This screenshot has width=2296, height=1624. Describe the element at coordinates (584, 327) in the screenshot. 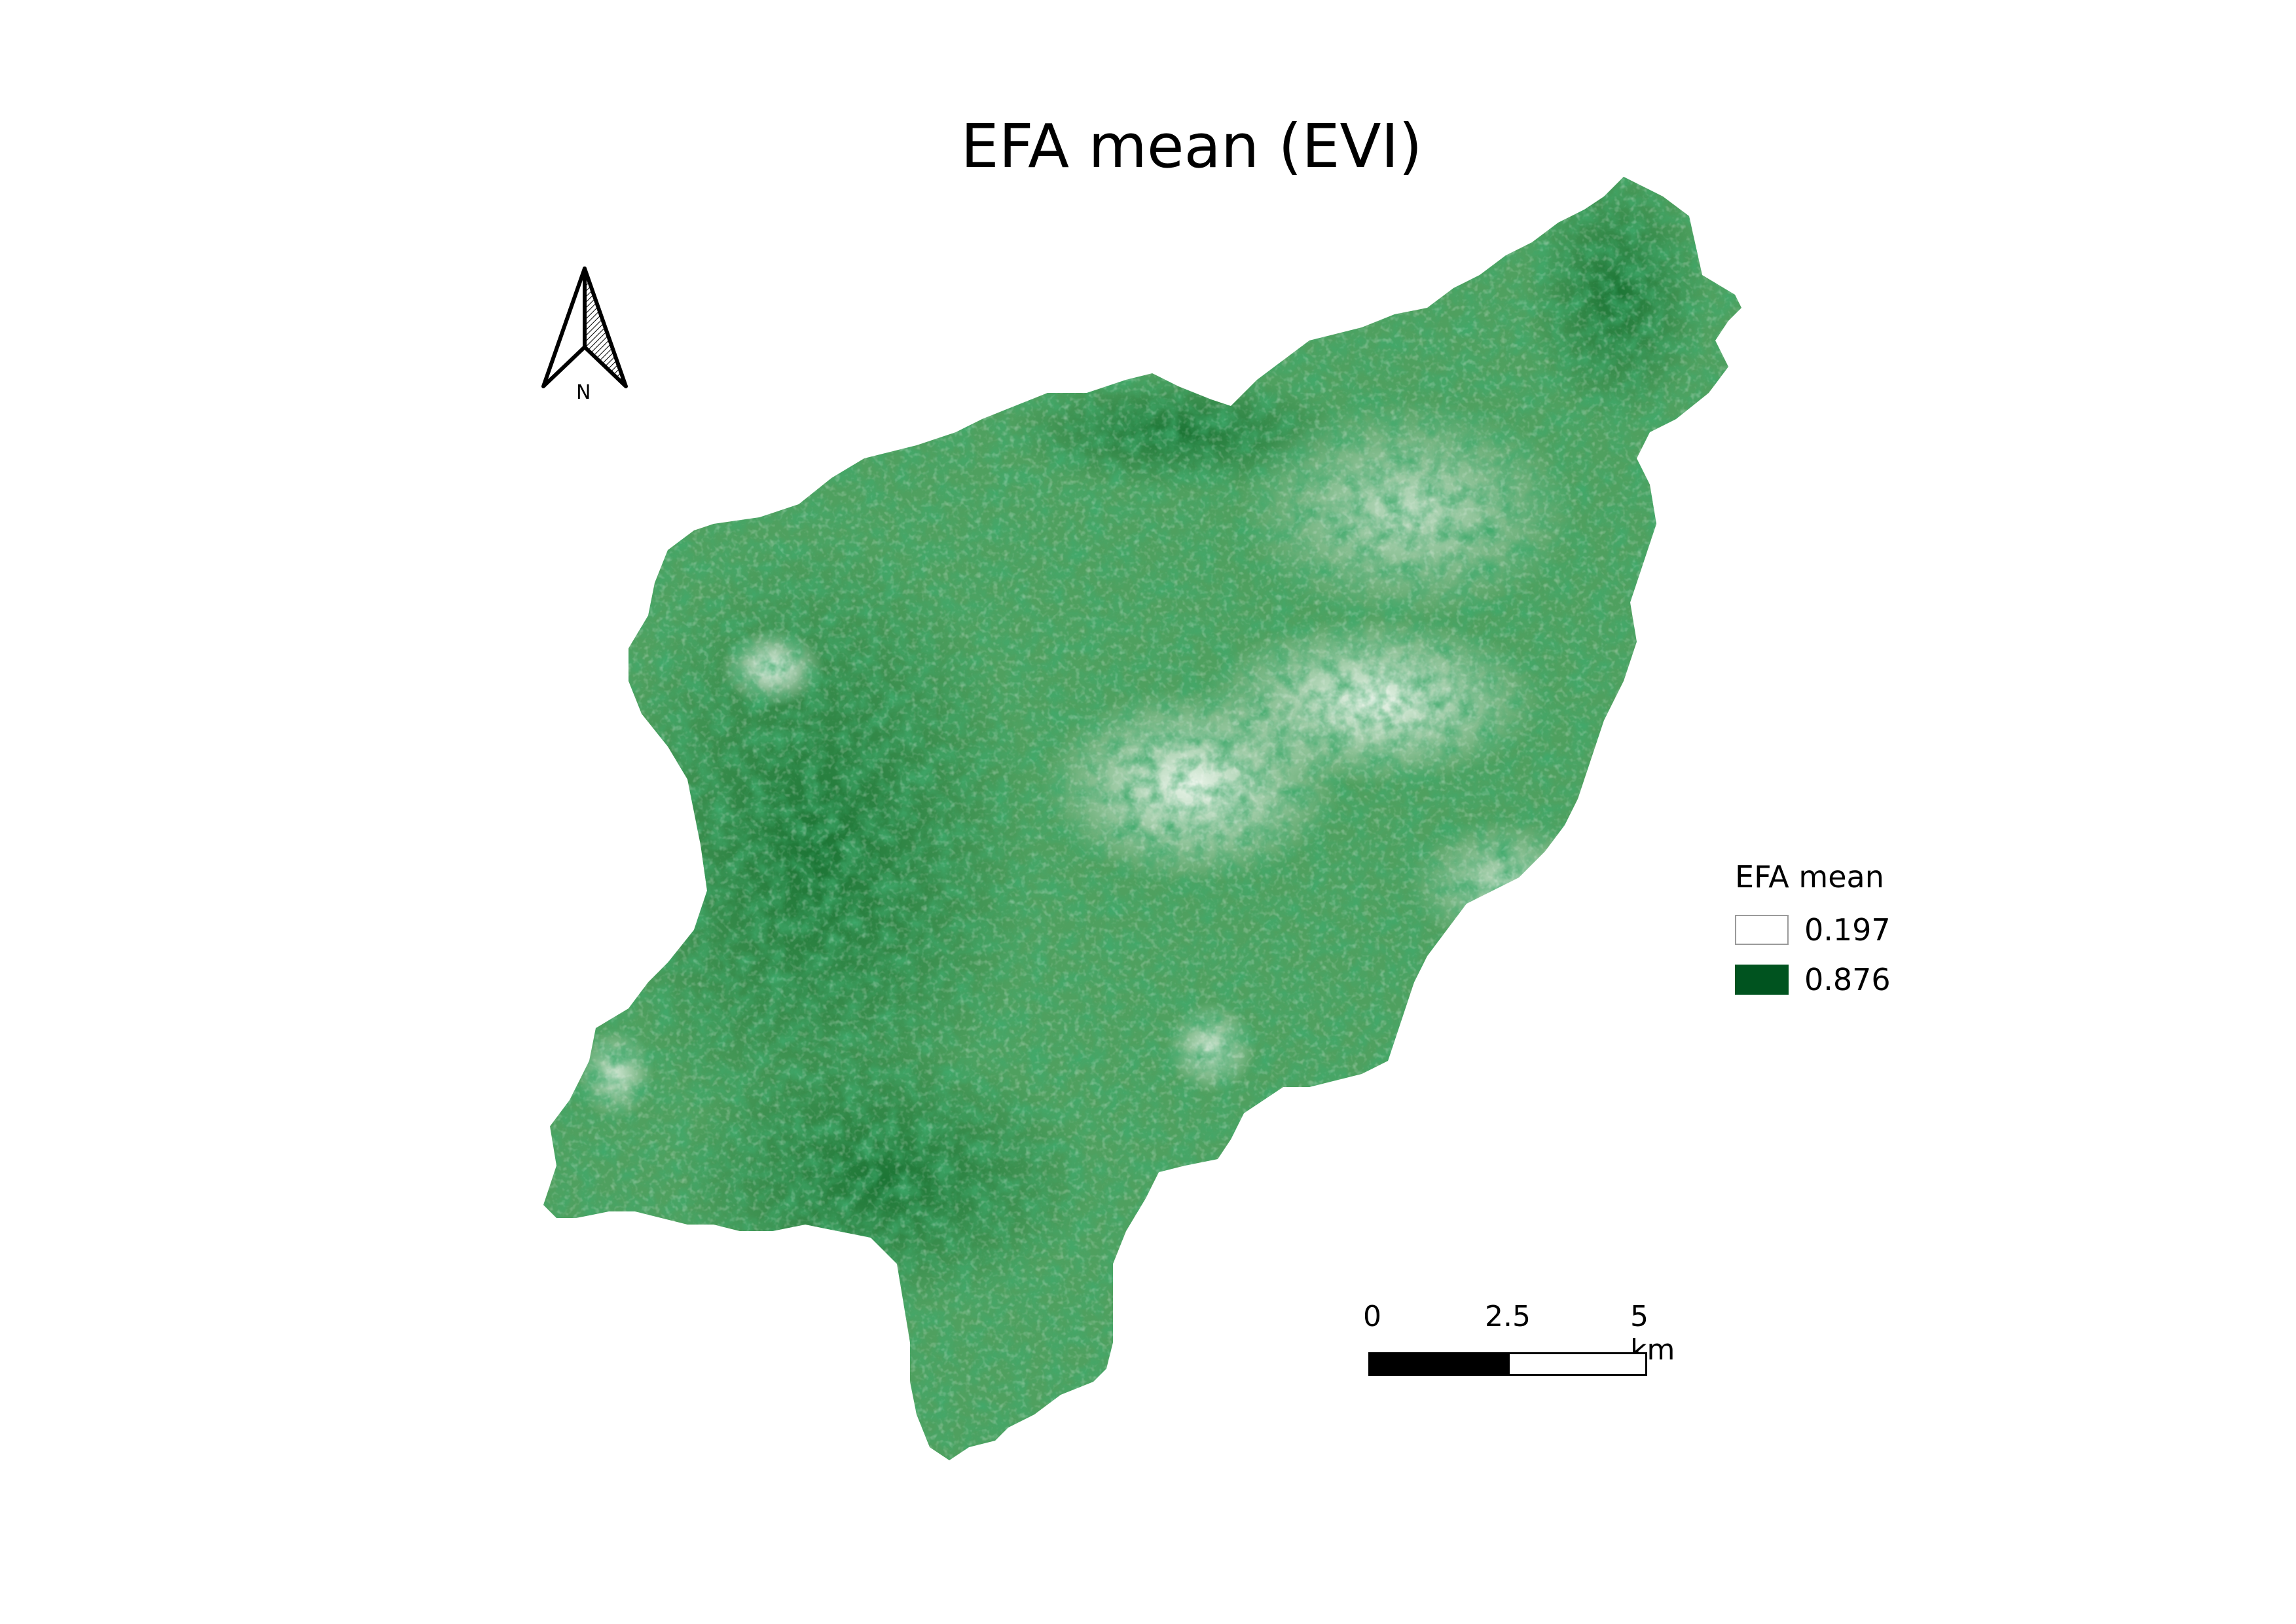

I see `north-arrow-icon` at that location.